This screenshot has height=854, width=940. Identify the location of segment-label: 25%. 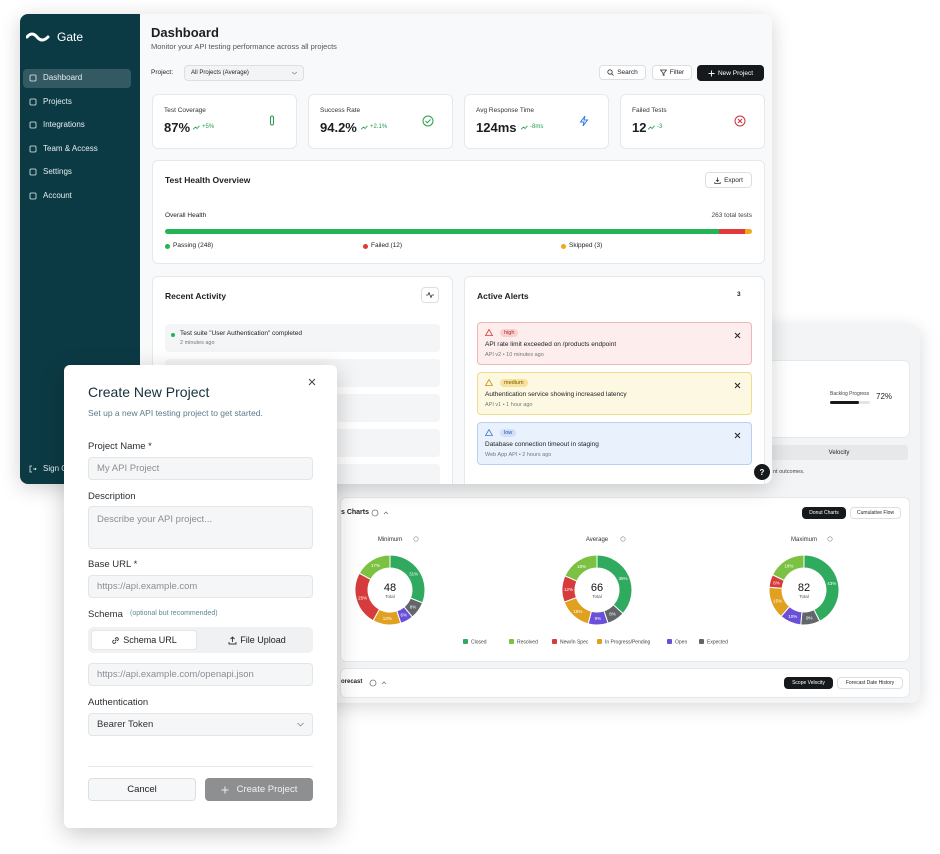
(362, 598).